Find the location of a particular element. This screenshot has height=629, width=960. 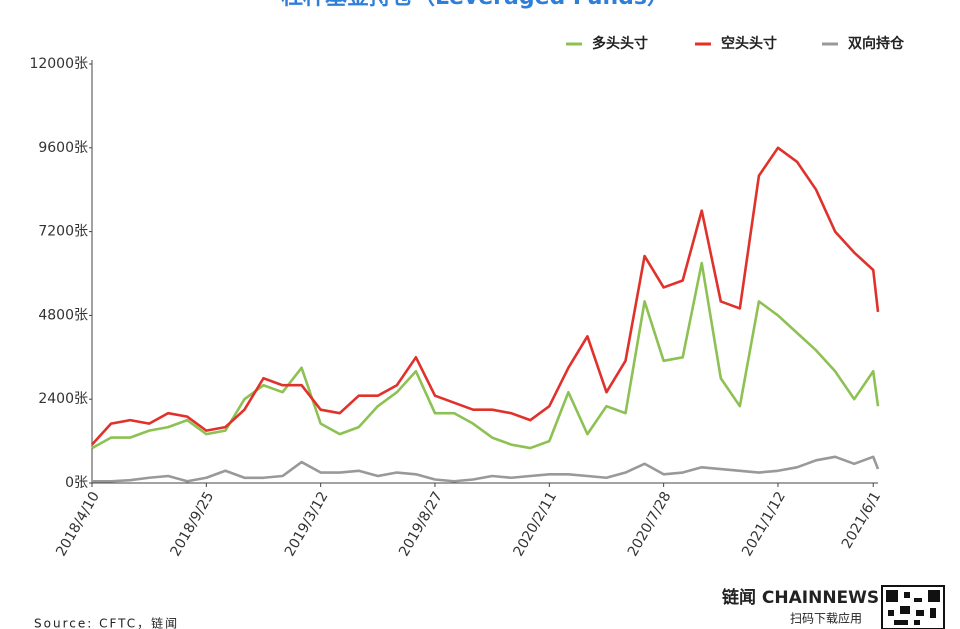

x-tick-label: 2021/6/1 is located at coordinates (861, 520).